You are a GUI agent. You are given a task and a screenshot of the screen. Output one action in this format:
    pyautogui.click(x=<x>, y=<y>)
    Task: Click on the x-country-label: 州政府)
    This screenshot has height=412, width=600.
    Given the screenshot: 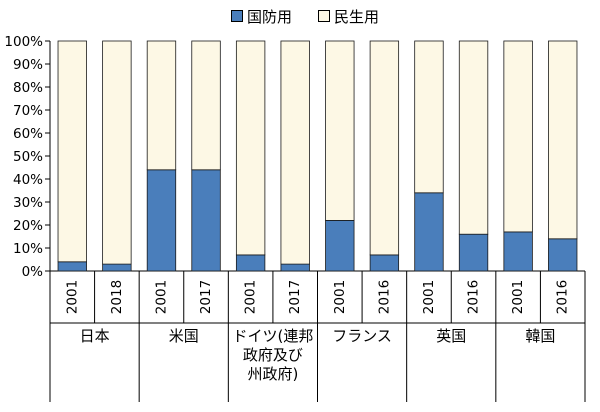 What is the action you would take?
    pyautogui.click(x=272, y=374)
    